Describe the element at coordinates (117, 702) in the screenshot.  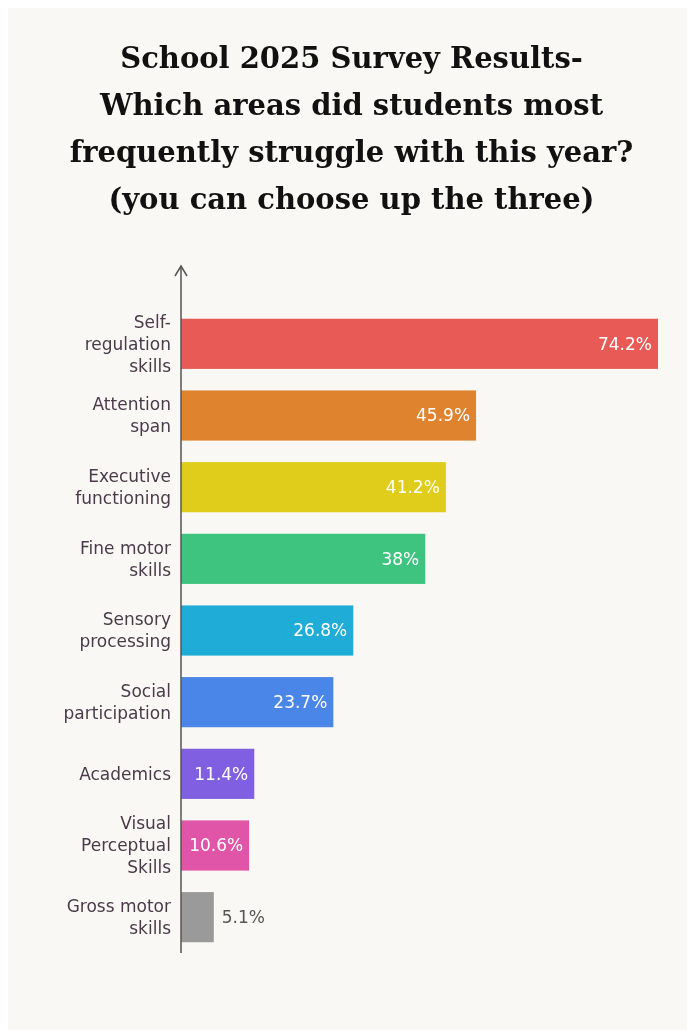
I see `y-tick-label: Social participation` at that location.